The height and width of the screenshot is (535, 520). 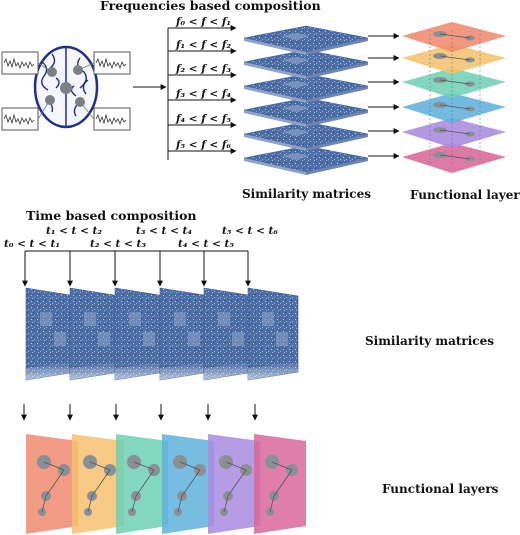 I want to click on matrix-to-layer-arrows, so click(x=384, y=96).